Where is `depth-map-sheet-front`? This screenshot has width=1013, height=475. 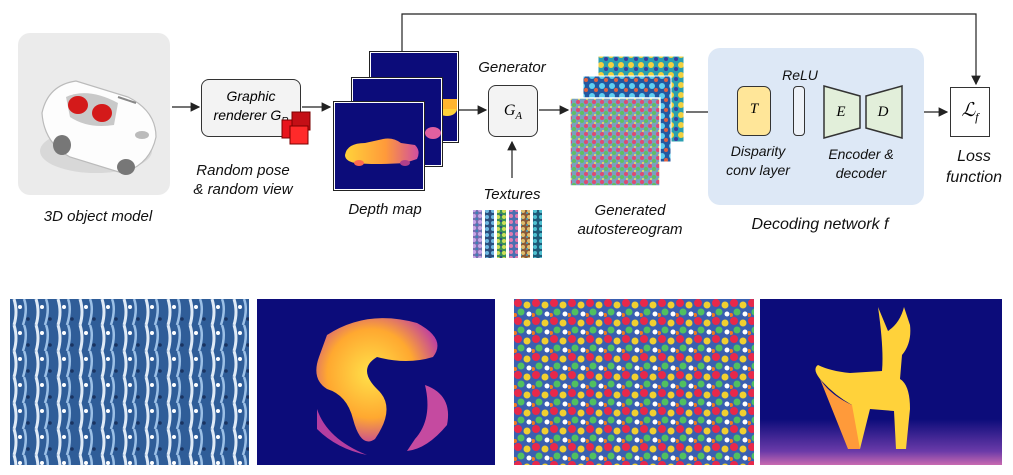
depth-map-sheet-front is located at coordinates (379, 146).